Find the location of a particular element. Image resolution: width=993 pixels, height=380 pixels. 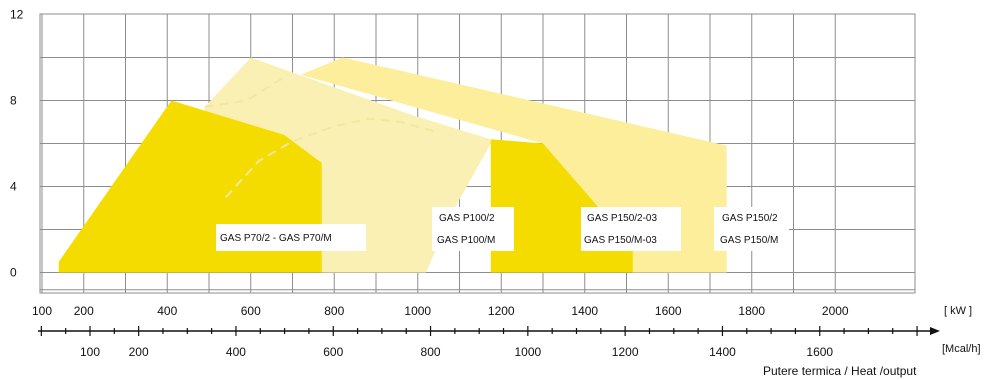

kw-tick-label: 1000 is located at coordinates (417, 311).